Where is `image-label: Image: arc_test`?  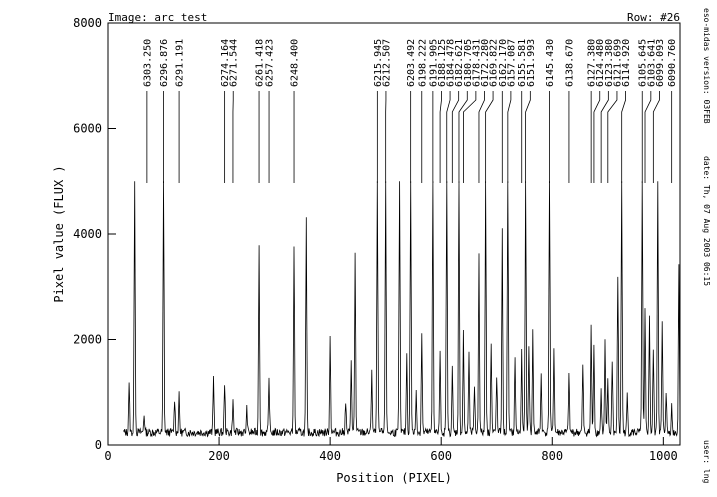
image-label: Image: arc_test is located at coordinates (157, 17).